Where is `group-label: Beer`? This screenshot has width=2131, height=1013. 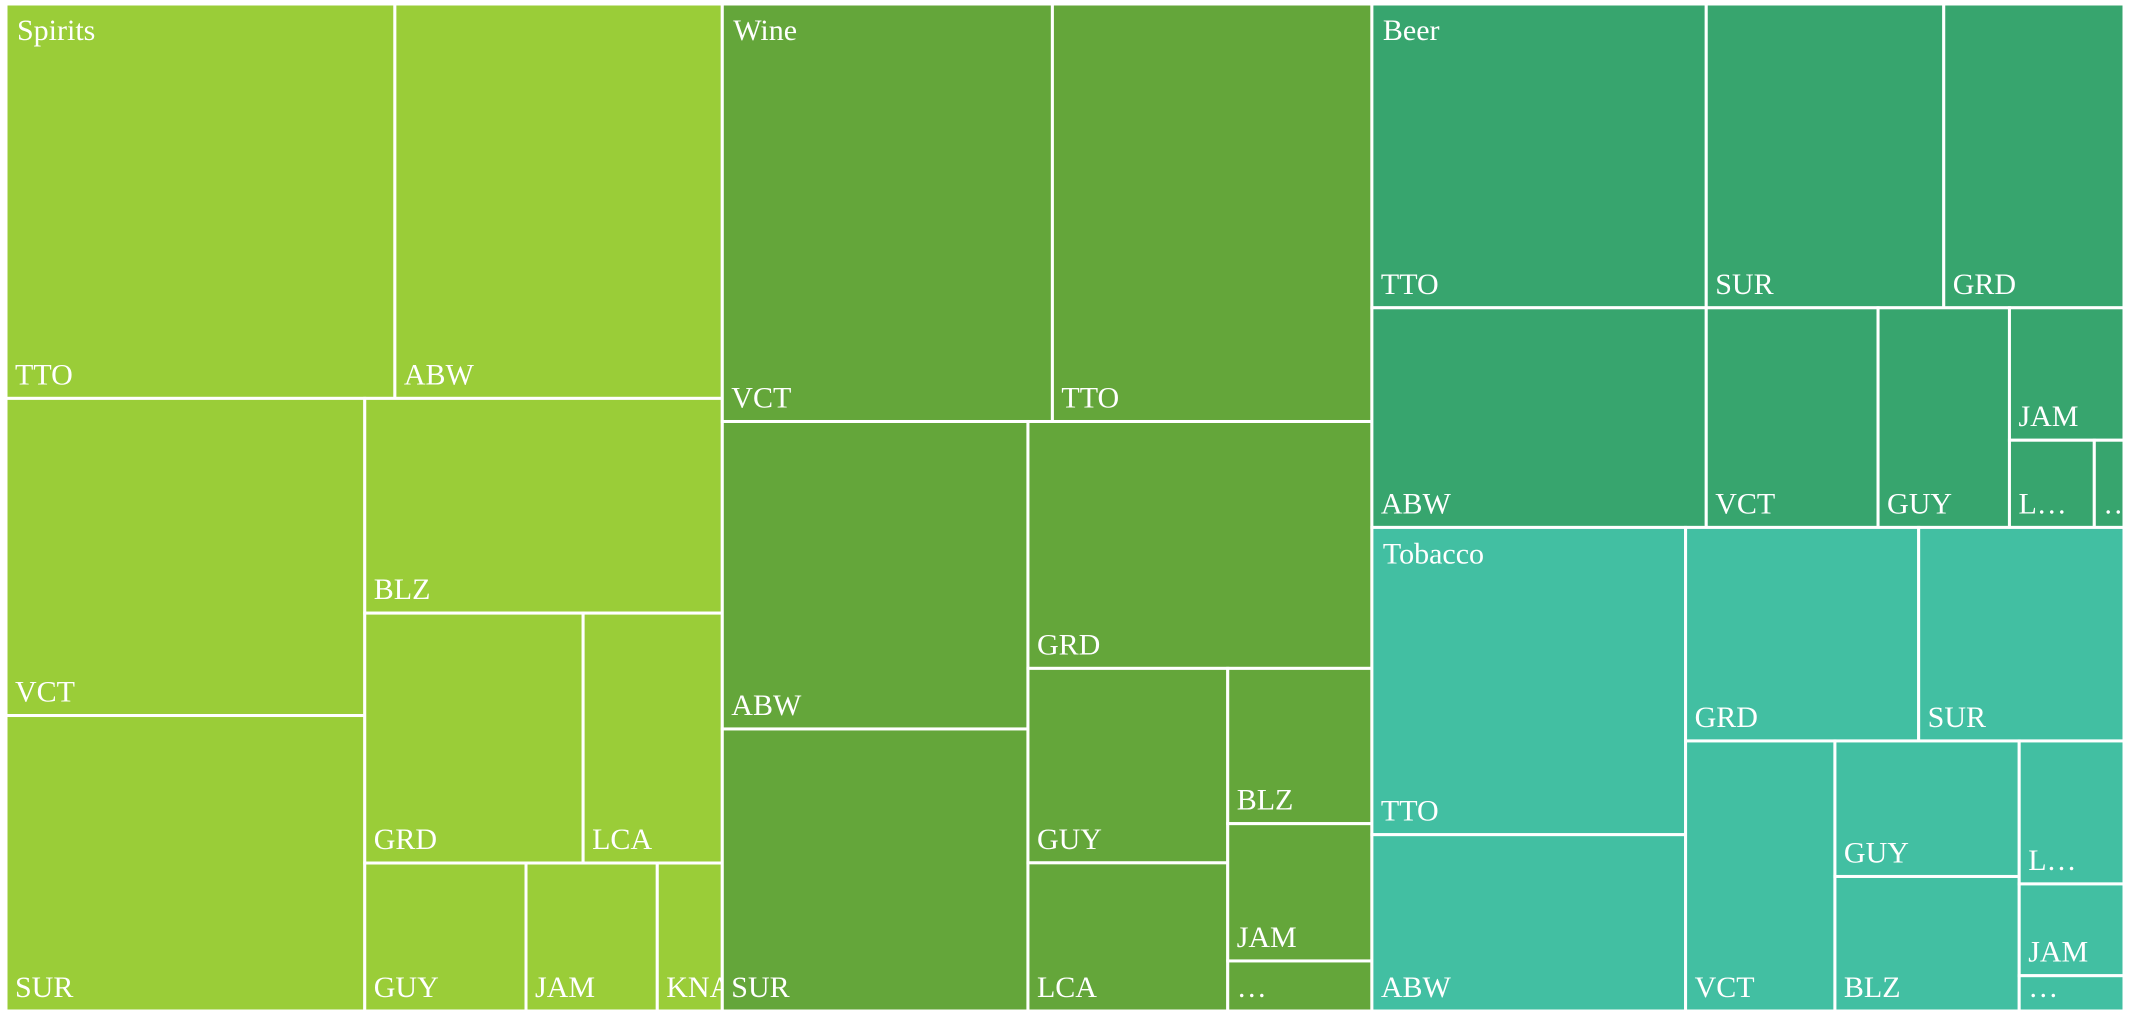 group-label: Beer is located at coordinates (1411, 30).